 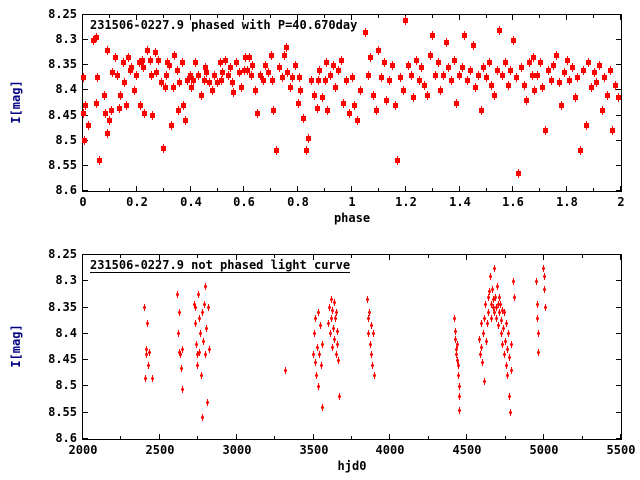 What do you see at coordinates (314, 450) in the screenshot?
I see `x-tick-label: 3500` at bounding box center [314, 450].